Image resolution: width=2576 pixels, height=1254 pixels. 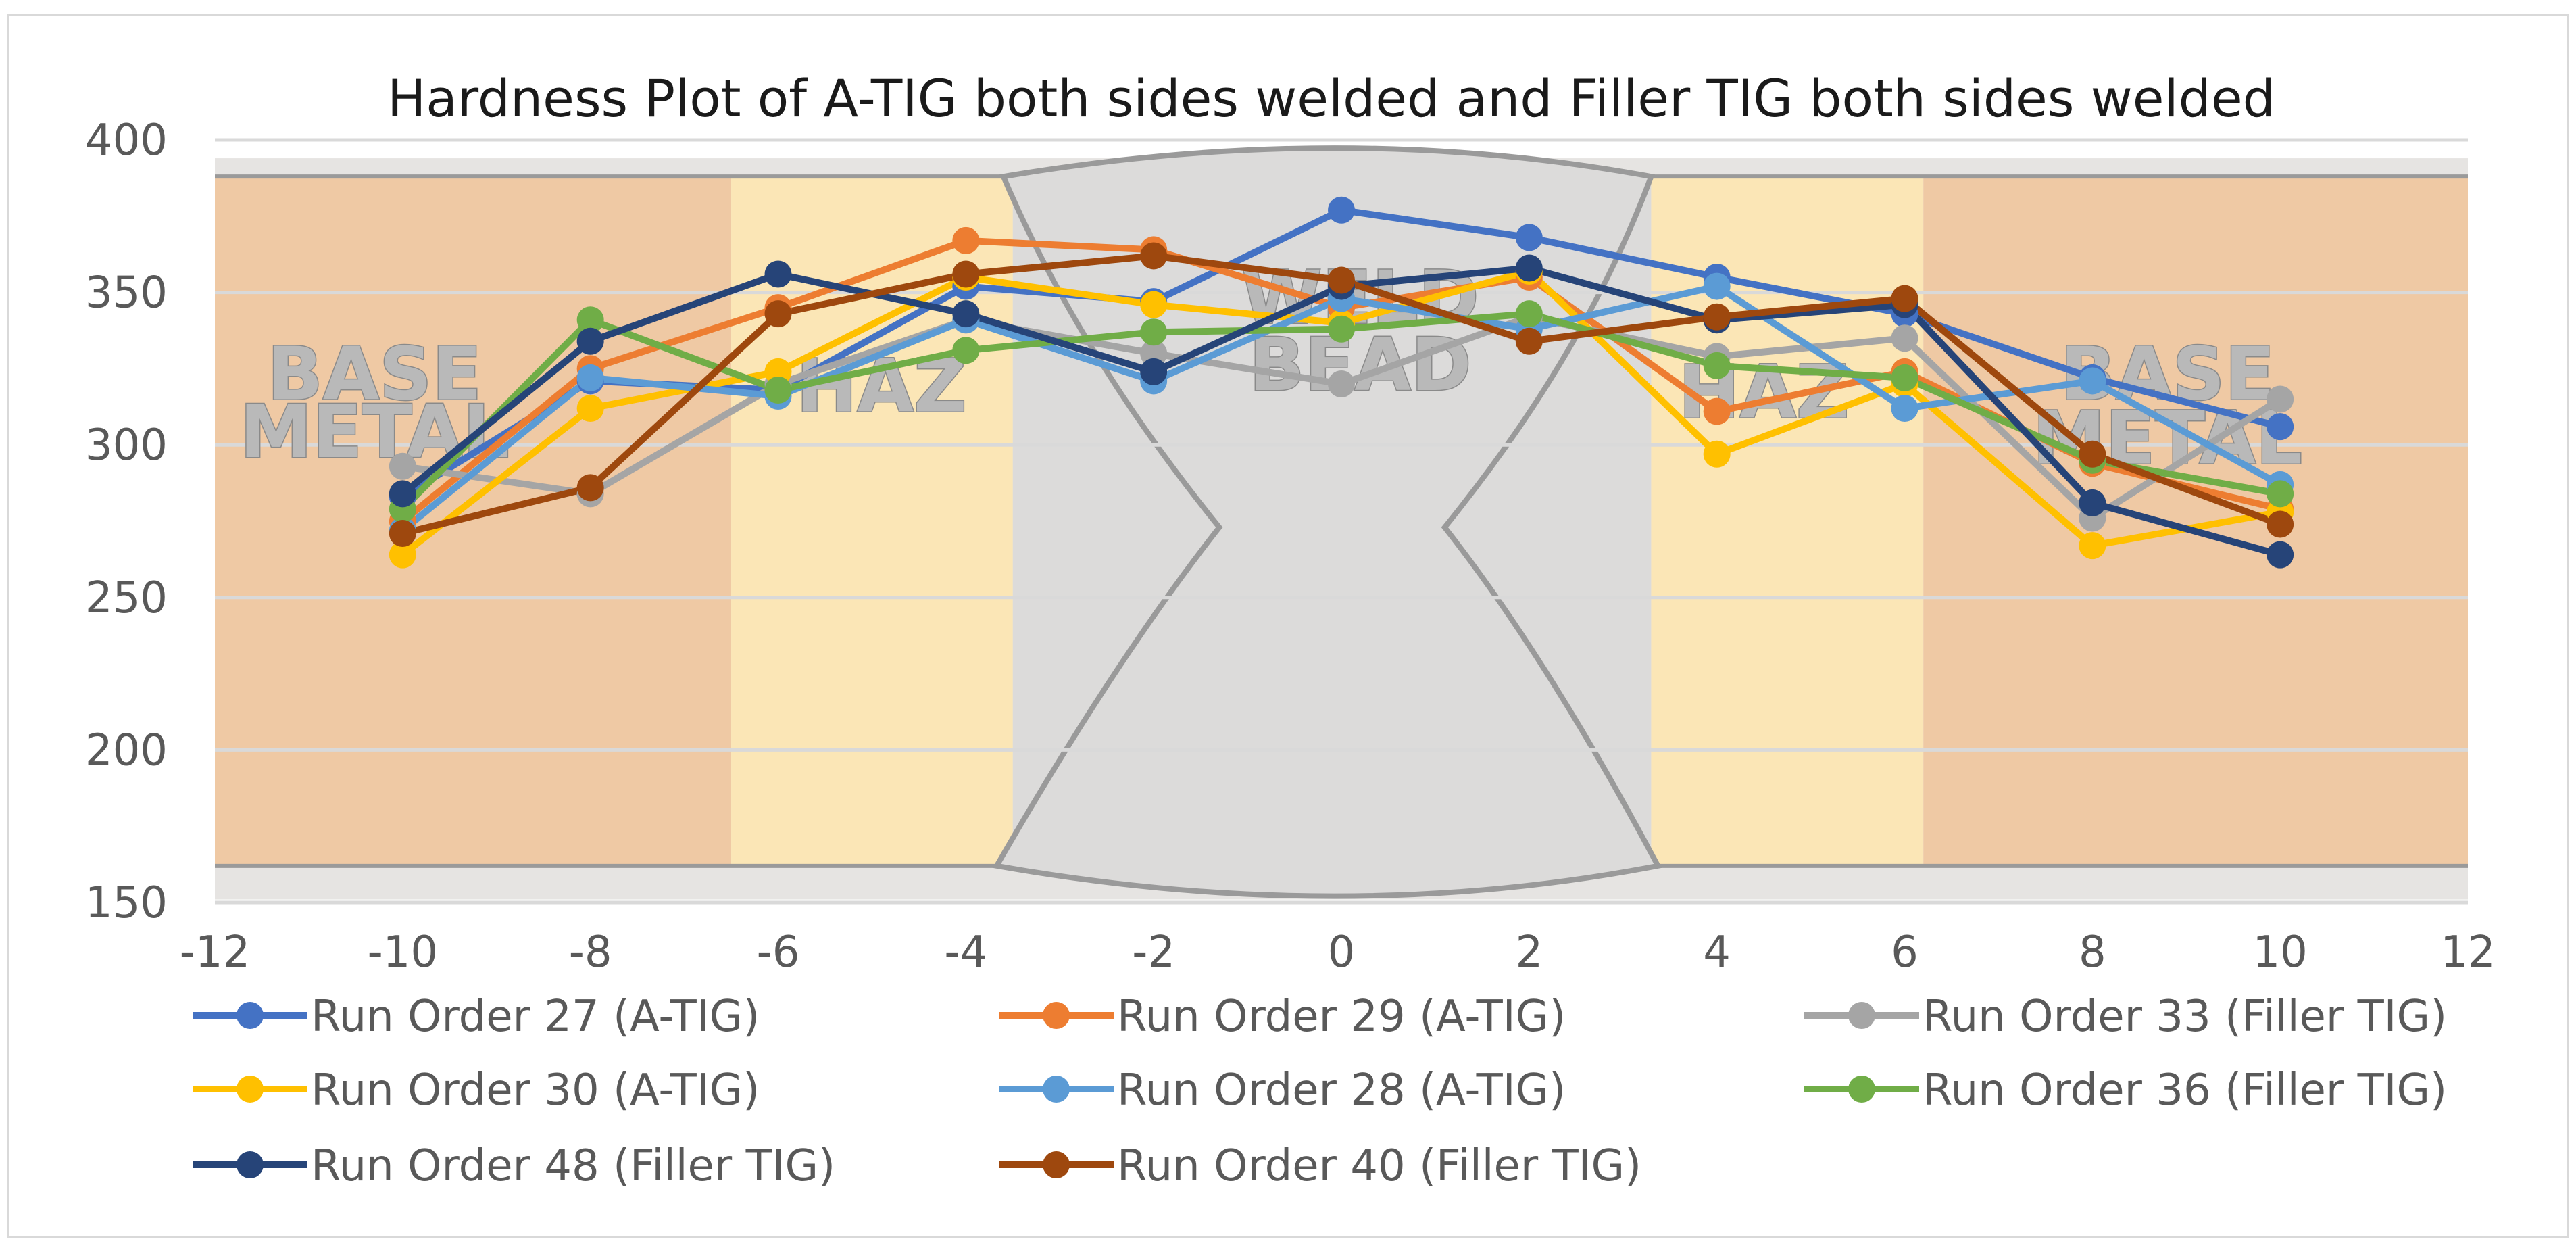 What do you see at coordinates (2185, 1017) in the screenshot?
I see `legend-label: Run Order 33 (Filler TIG)` at bounding box center [2185, 1017].